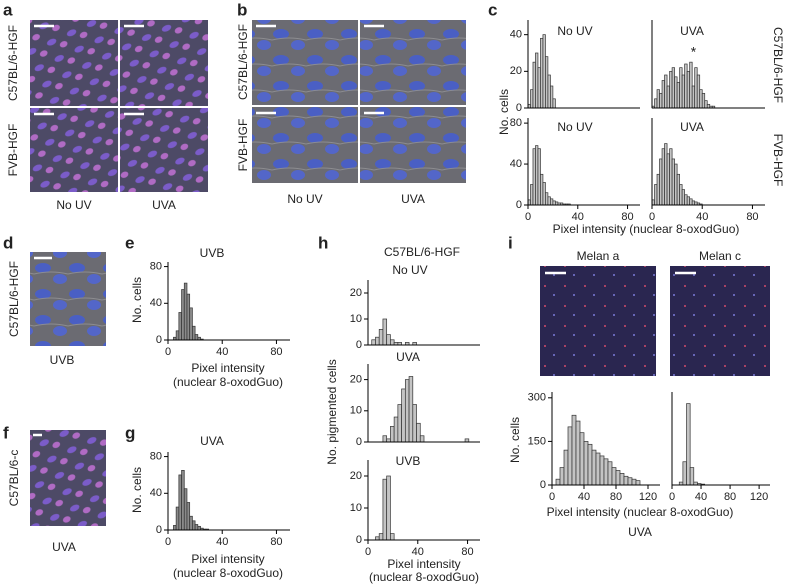 The image size is (788, 585). Describe the element at coordinates (759, 497) in the screenshot. I see `x-tick-label: 120` at that location.